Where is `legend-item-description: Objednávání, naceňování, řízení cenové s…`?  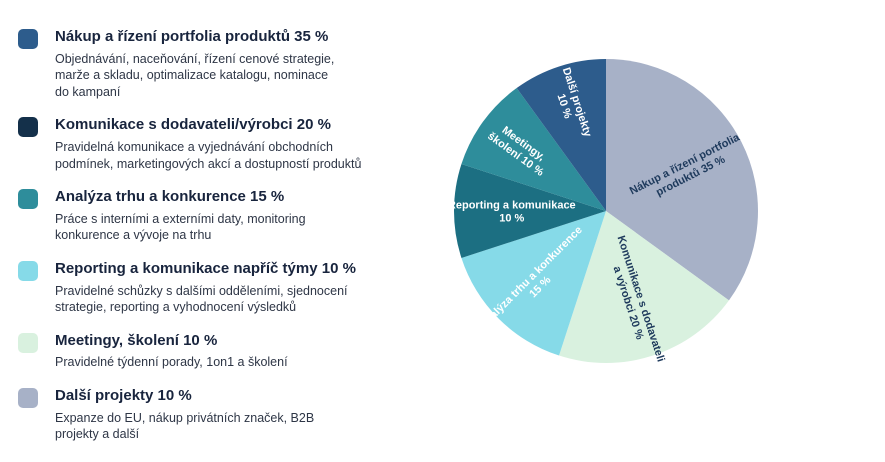
legend-item-description: Objednávání, naceňování, řízení cenové s… is located at coordinates (195, 75).